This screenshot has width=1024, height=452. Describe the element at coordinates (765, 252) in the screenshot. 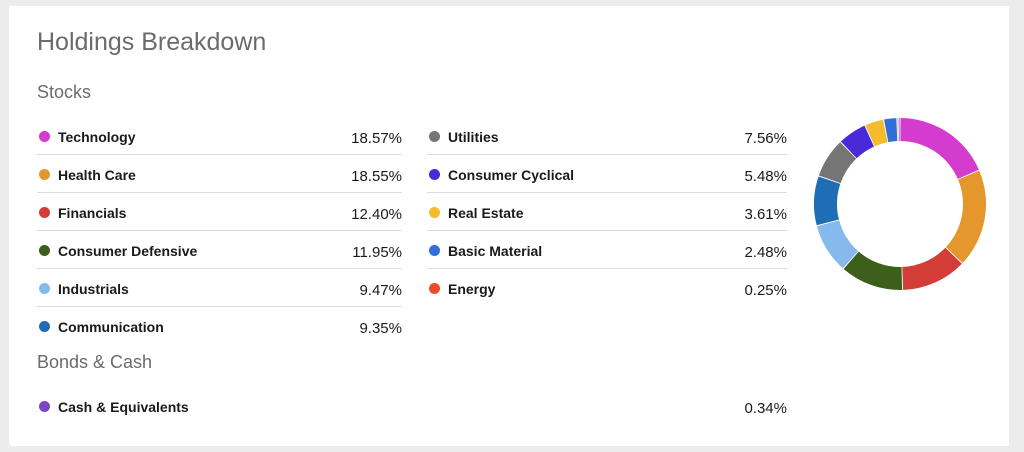

I see `legend-value: 2.48%` at that location.